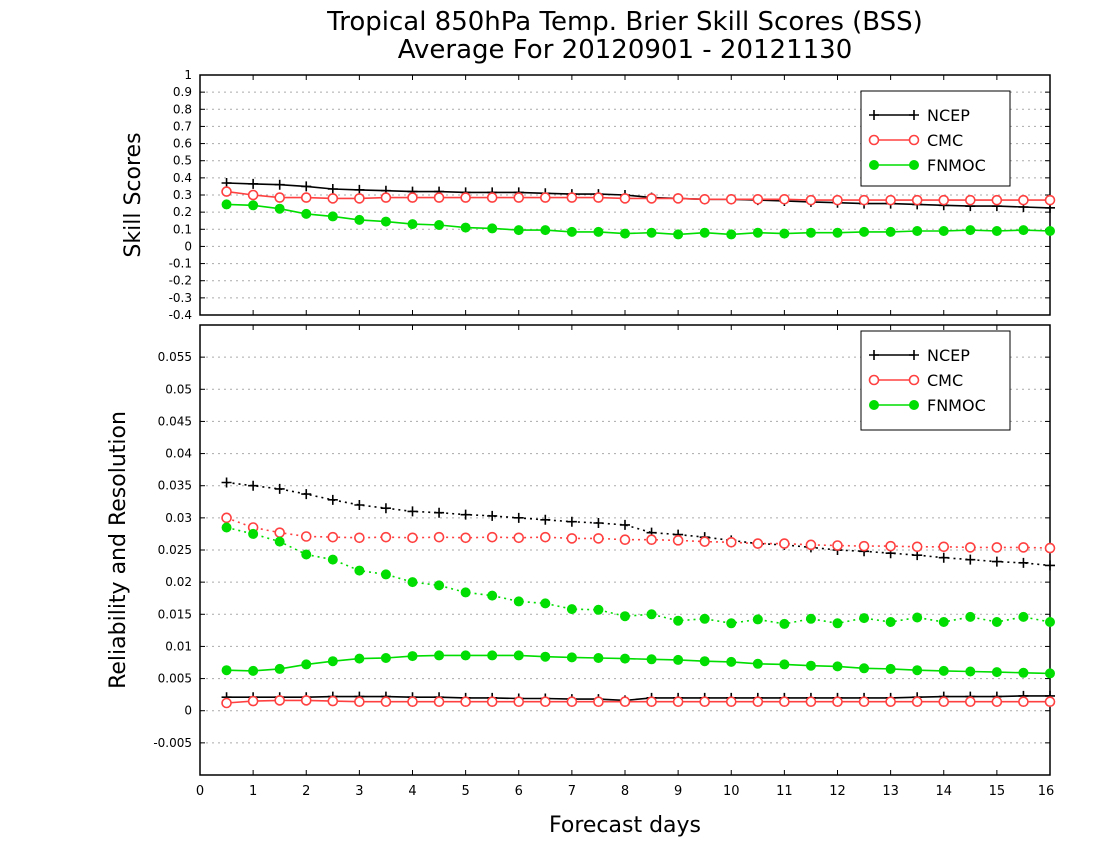 Image resolution: width=1100 pixels, height=850 pixels. I want to click on x-tick-label: 4, so click(412, 791).